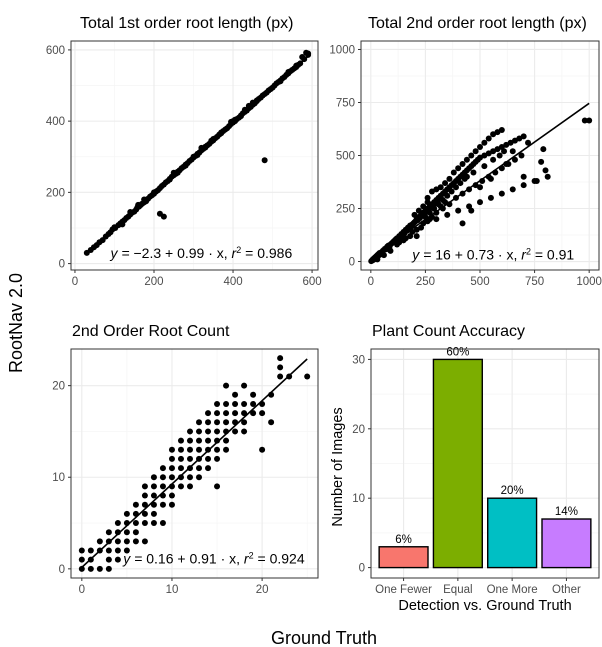 This screenshot has width=602, height=647. I want to click on x-tick-label: Equal, so click(457, 590).